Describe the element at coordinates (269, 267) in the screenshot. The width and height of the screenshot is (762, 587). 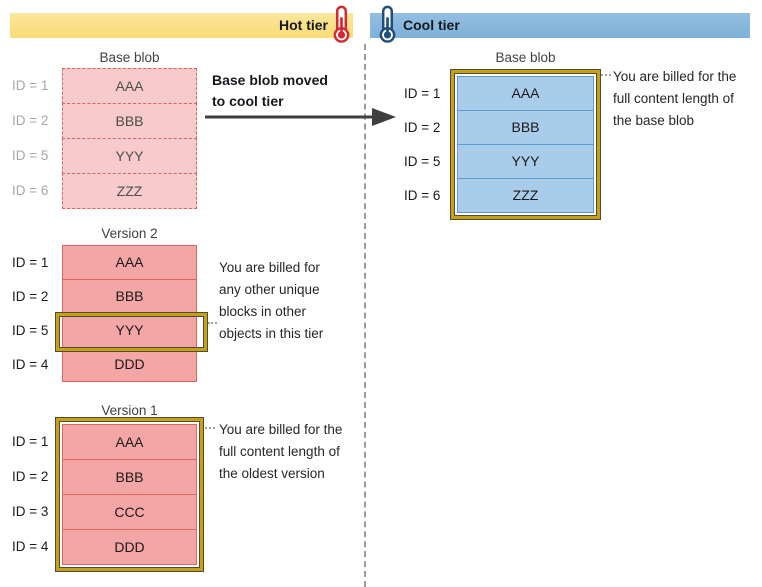
I see `annotation-line: You are billed for` at that location.